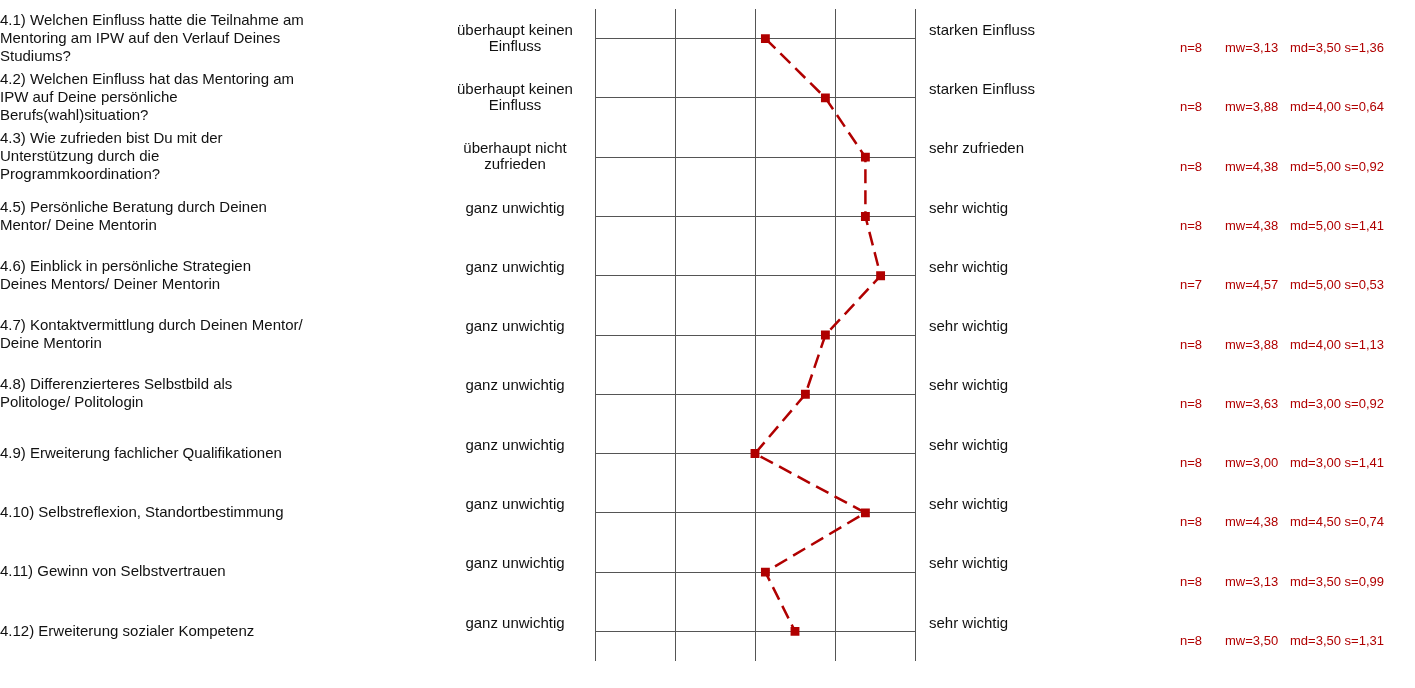 Image resolution: width=1415 pixels, height=688 pixels. I want to click on y-tick-label: 4.10) Selbstreflexion, Standortbestimmung, so click(142, 511).